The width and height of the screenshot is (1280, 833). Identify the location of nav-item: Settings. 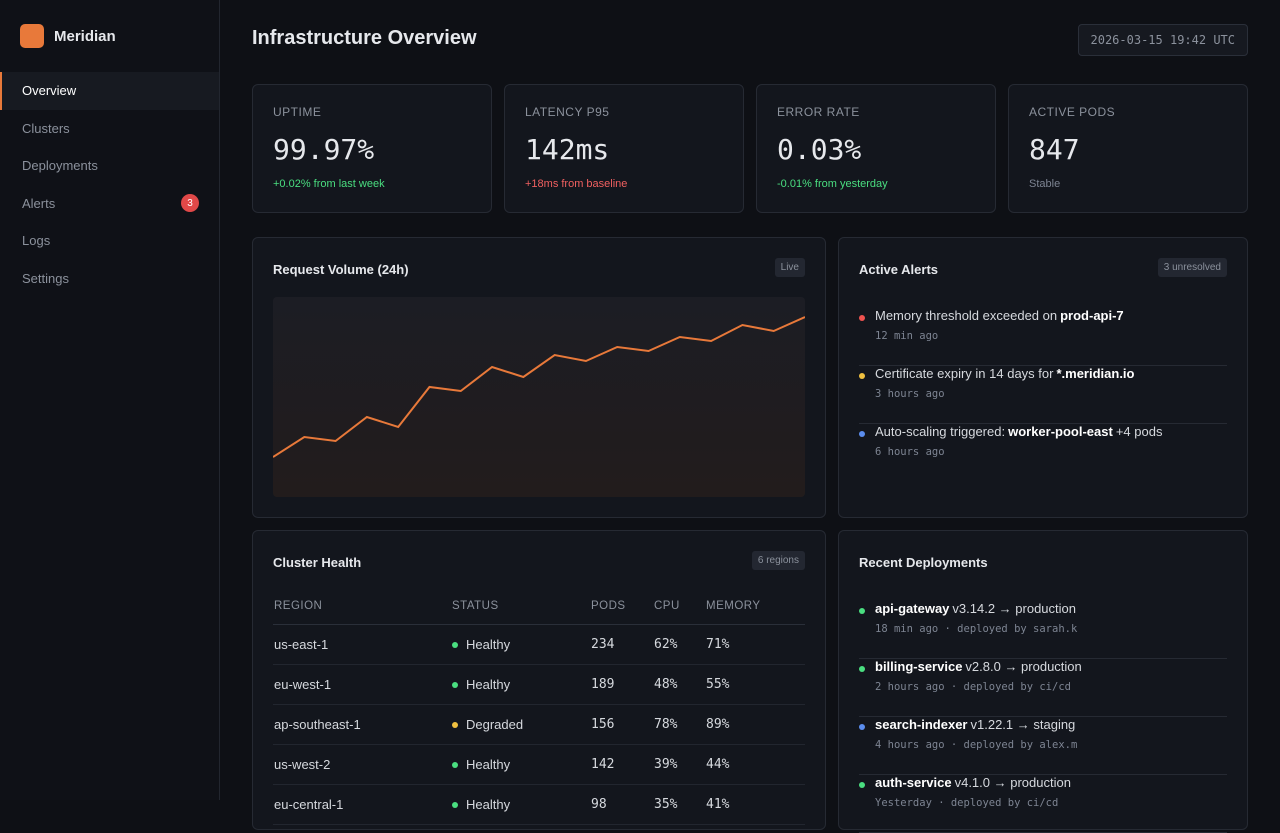
(109, 279).